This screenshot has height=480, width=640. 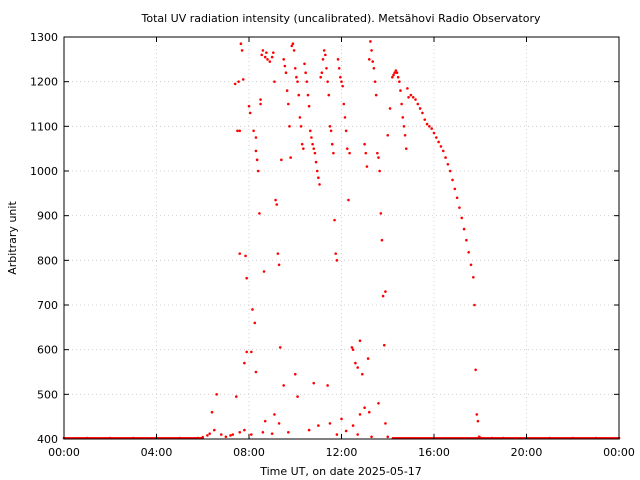 What do you see at coordinates (44, 126) in the screenshot?
I see `y-tick-label: 1100` at bounding box center [44, 126].